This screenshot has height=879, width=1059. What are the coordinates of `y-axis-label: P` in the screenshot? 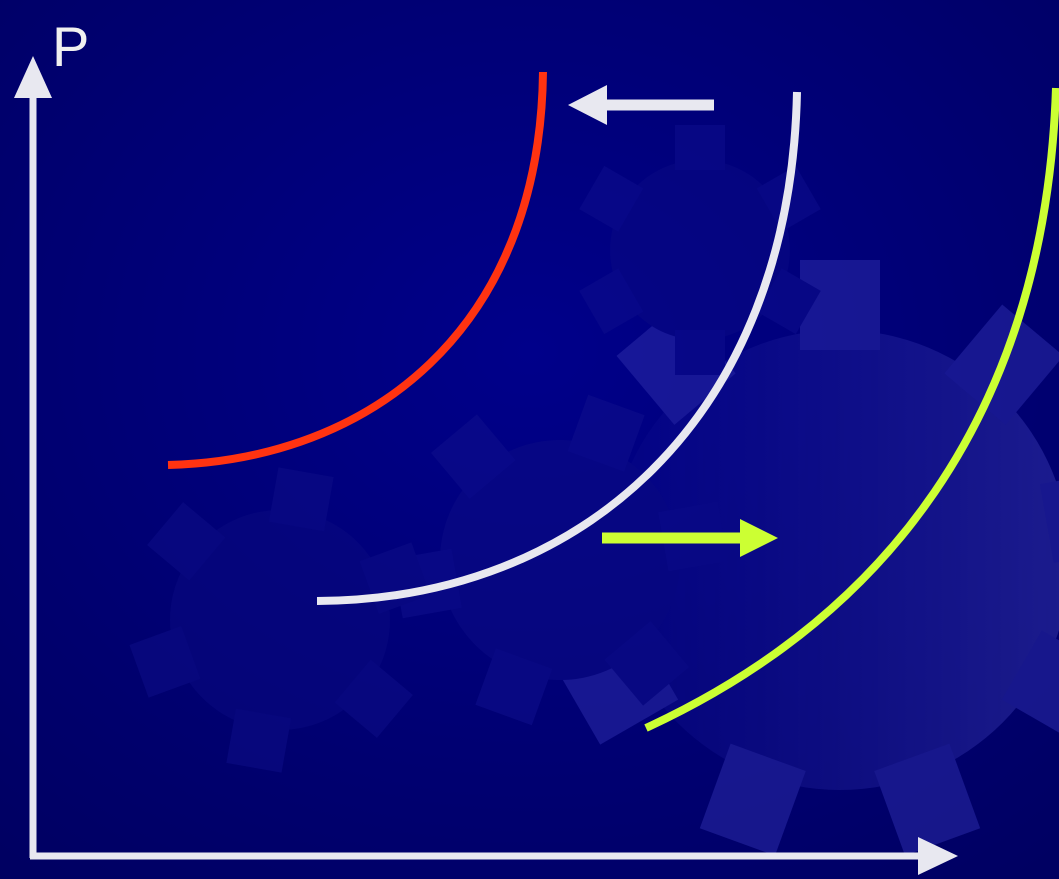 It's located at (70, 46).